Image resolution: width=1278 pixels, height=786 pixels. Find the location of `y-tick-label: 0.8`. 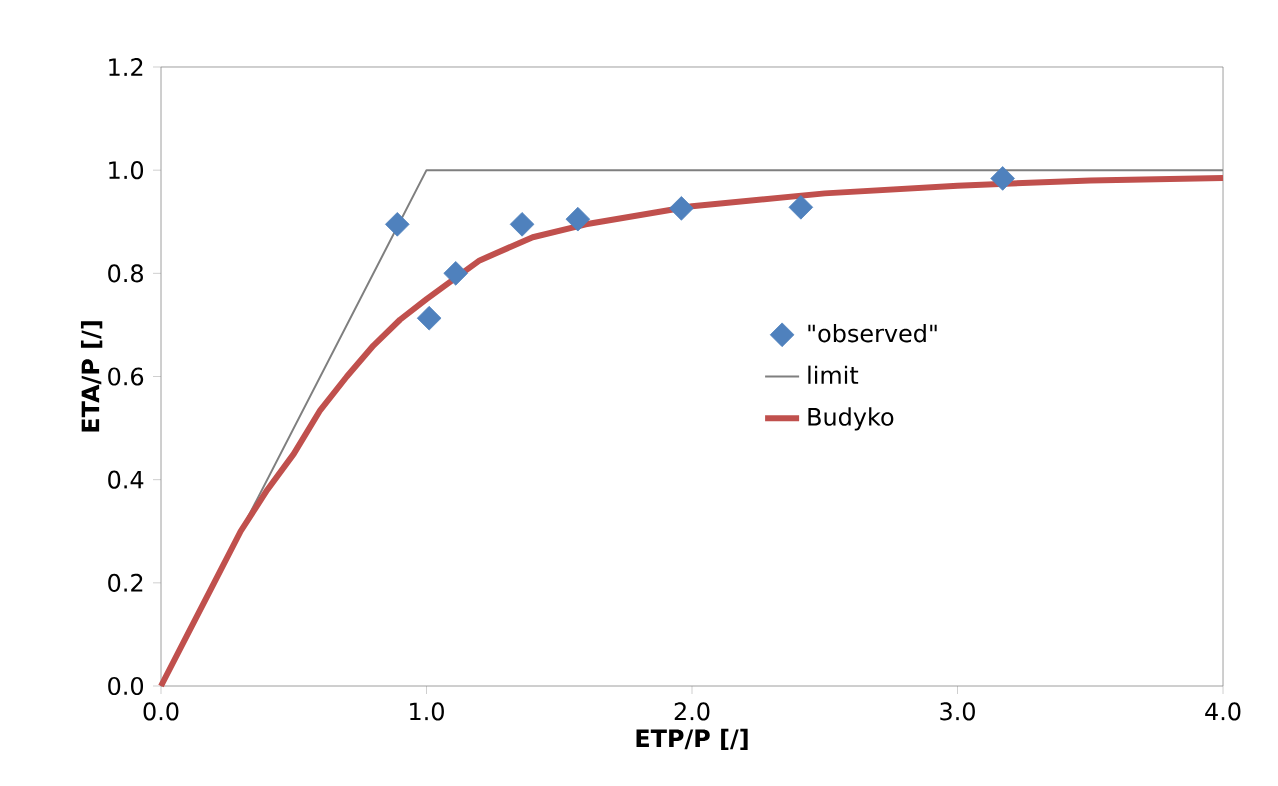

y-tick-label: 0.8 is located at coordinates (125, 273).